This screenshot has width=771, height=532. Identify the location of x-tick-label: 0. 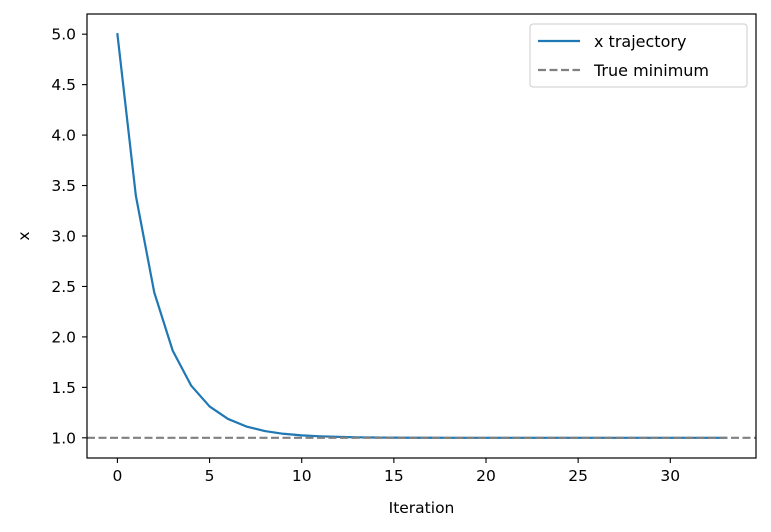
(117, 476).